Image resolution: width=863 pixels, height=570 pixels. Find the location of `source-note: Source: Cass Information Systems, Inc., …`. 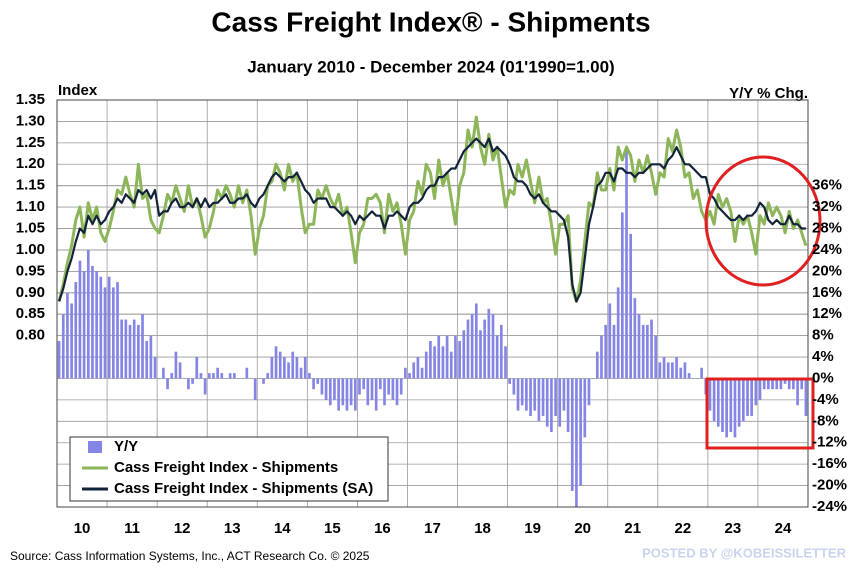

source-note: Source: Cass Information Systems, Inc., … is located at coordinates (190, 556).